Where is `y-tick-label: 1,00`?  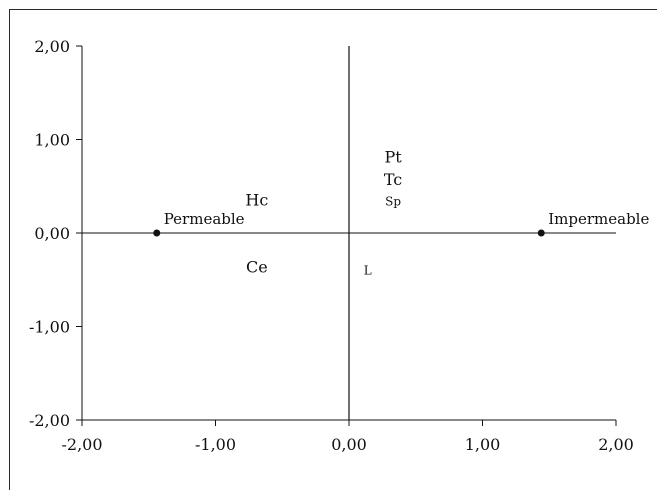 y-tick-label: 1,00 is located at coordinates (52, 140).